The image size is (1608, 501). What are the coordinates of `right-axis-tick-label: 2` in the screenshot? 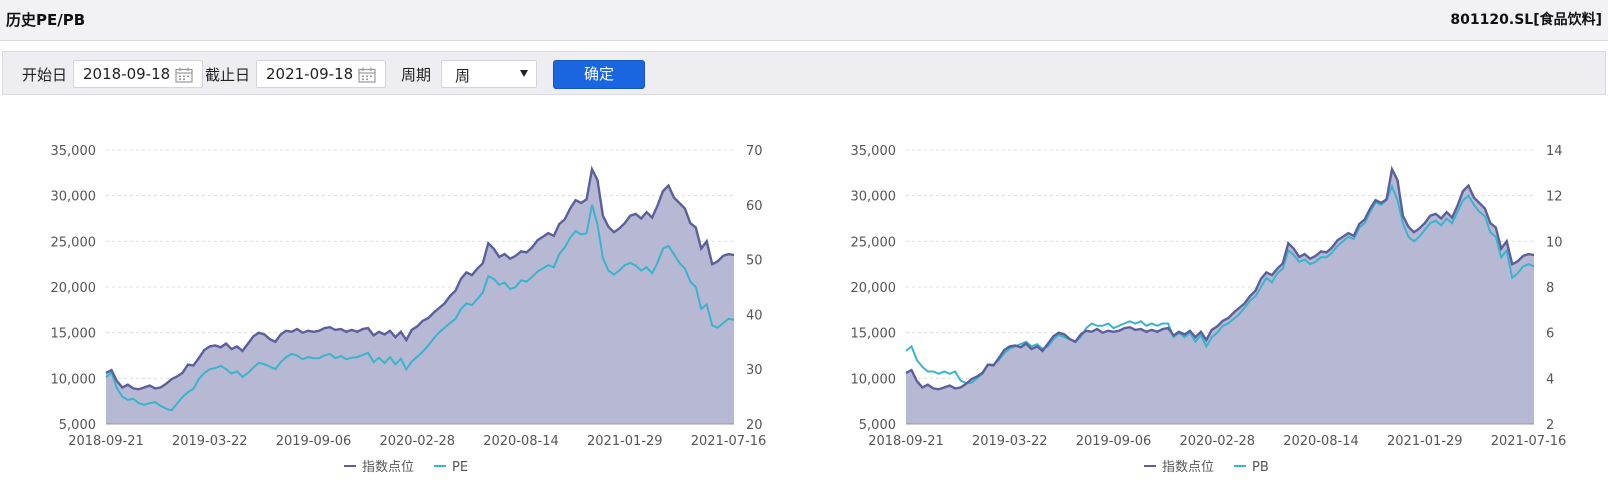 It's located at (1550, 425).